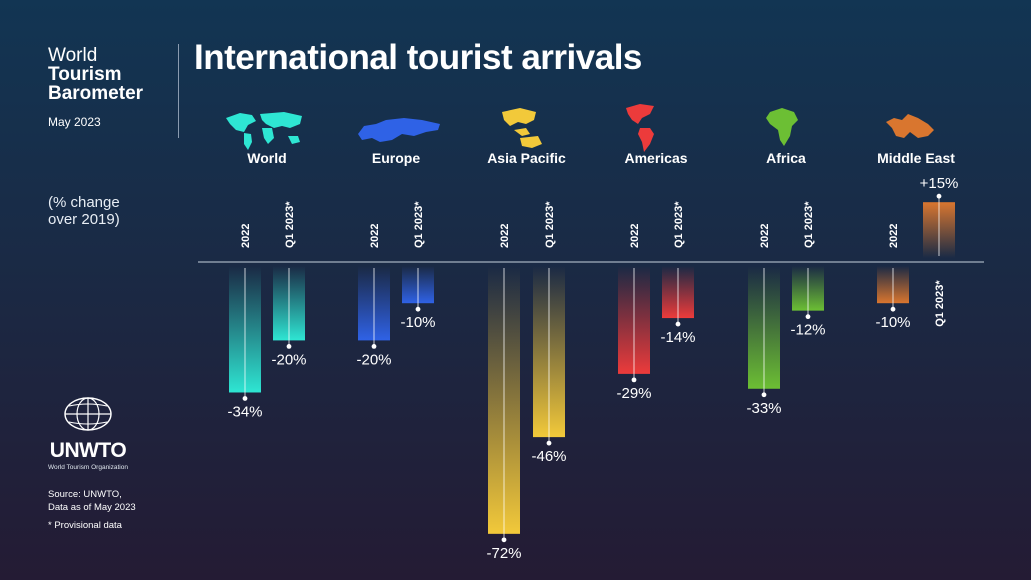 This screenshot has height=580, width=1031. What do you see at coordinates (266, 158) in the screenshot?
I see `category-label-world: World` at bounding box center [266, 158].